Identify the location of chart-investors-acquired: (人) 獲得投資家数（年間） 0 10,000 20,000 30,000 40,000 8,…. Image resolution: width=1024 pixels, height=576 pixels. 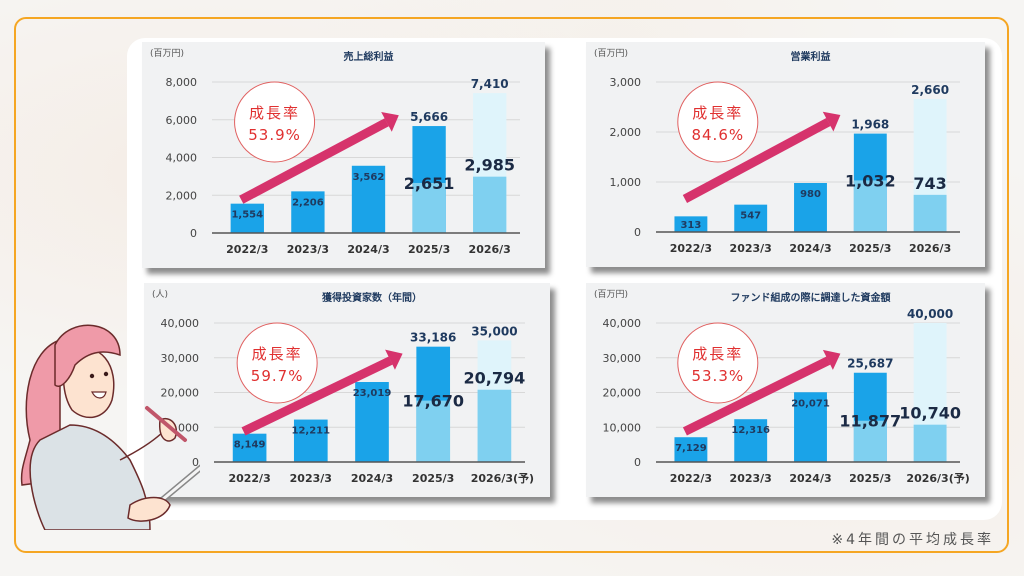
(347, 390).